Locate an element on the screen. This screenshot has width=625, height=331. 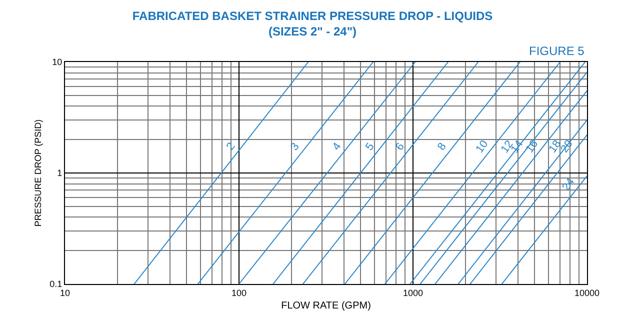
text: 20 is located at coordinates (567, 146).